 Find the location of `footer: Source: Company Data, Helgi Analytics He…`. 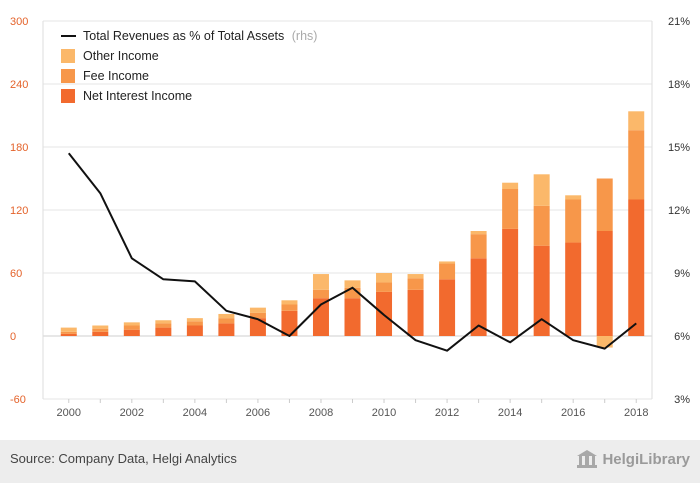

footer: Source: Company Data, Helgi Analytics He… is located at coordinates (350, 461).